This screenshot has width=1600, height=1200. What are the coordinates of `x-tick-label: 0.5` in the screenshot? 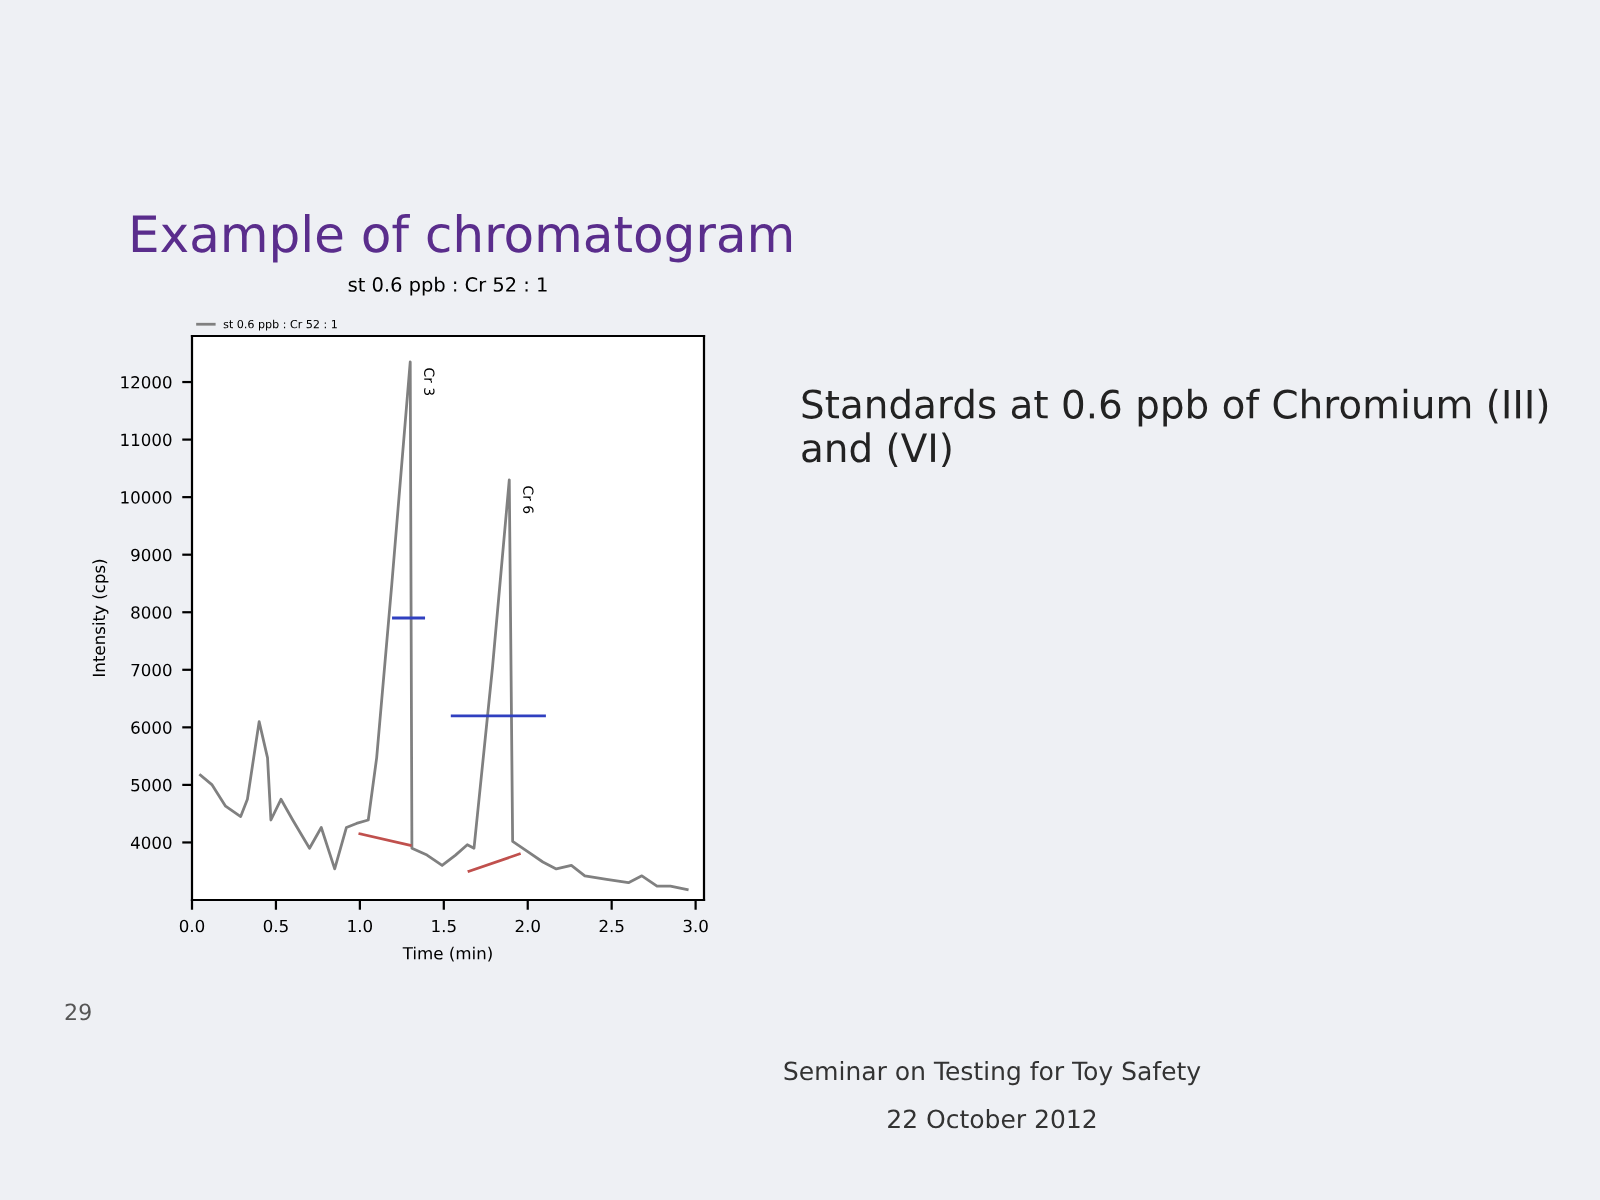 It's located at (275, 926).